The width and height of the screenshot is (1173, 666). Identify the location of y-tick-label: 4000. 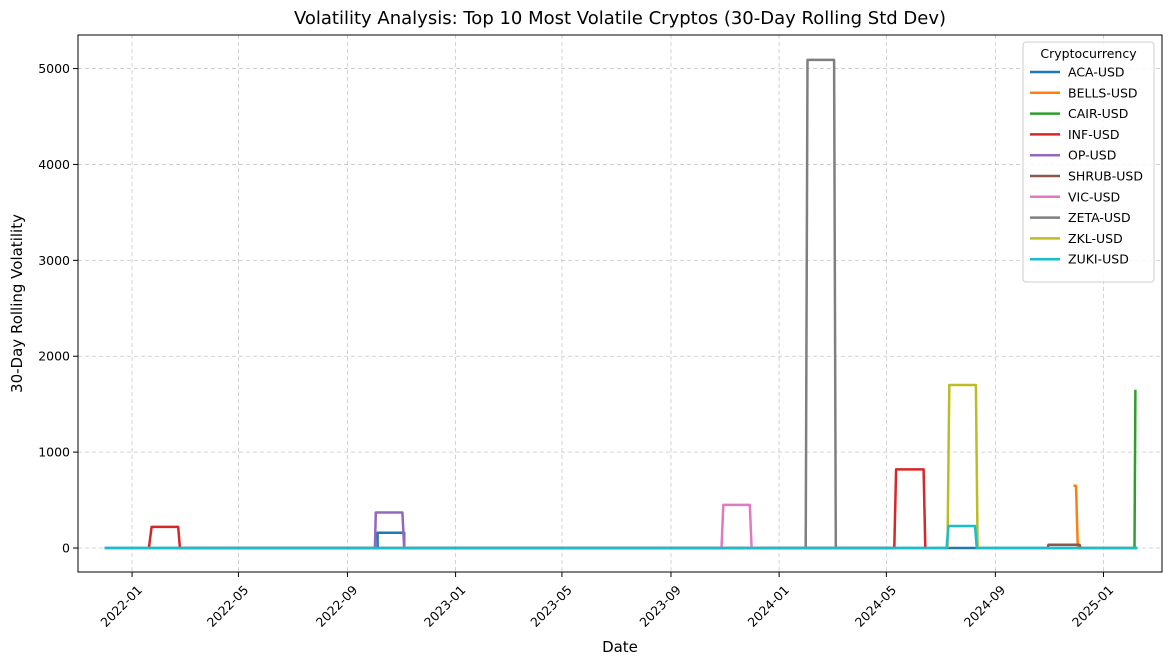
(54, 164).